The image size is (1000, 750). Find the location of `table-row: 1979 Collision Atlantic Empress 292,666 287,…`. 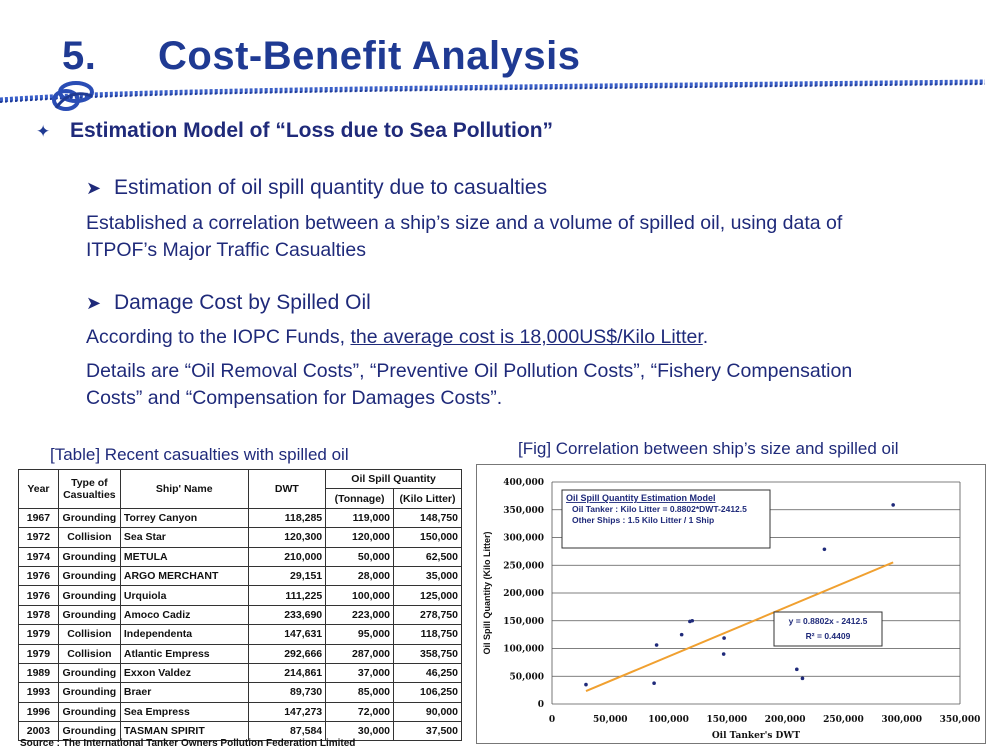

table-row: 1979 Collision Atlantic Empress 292,666 287,… is located at coordinates (240, 653).